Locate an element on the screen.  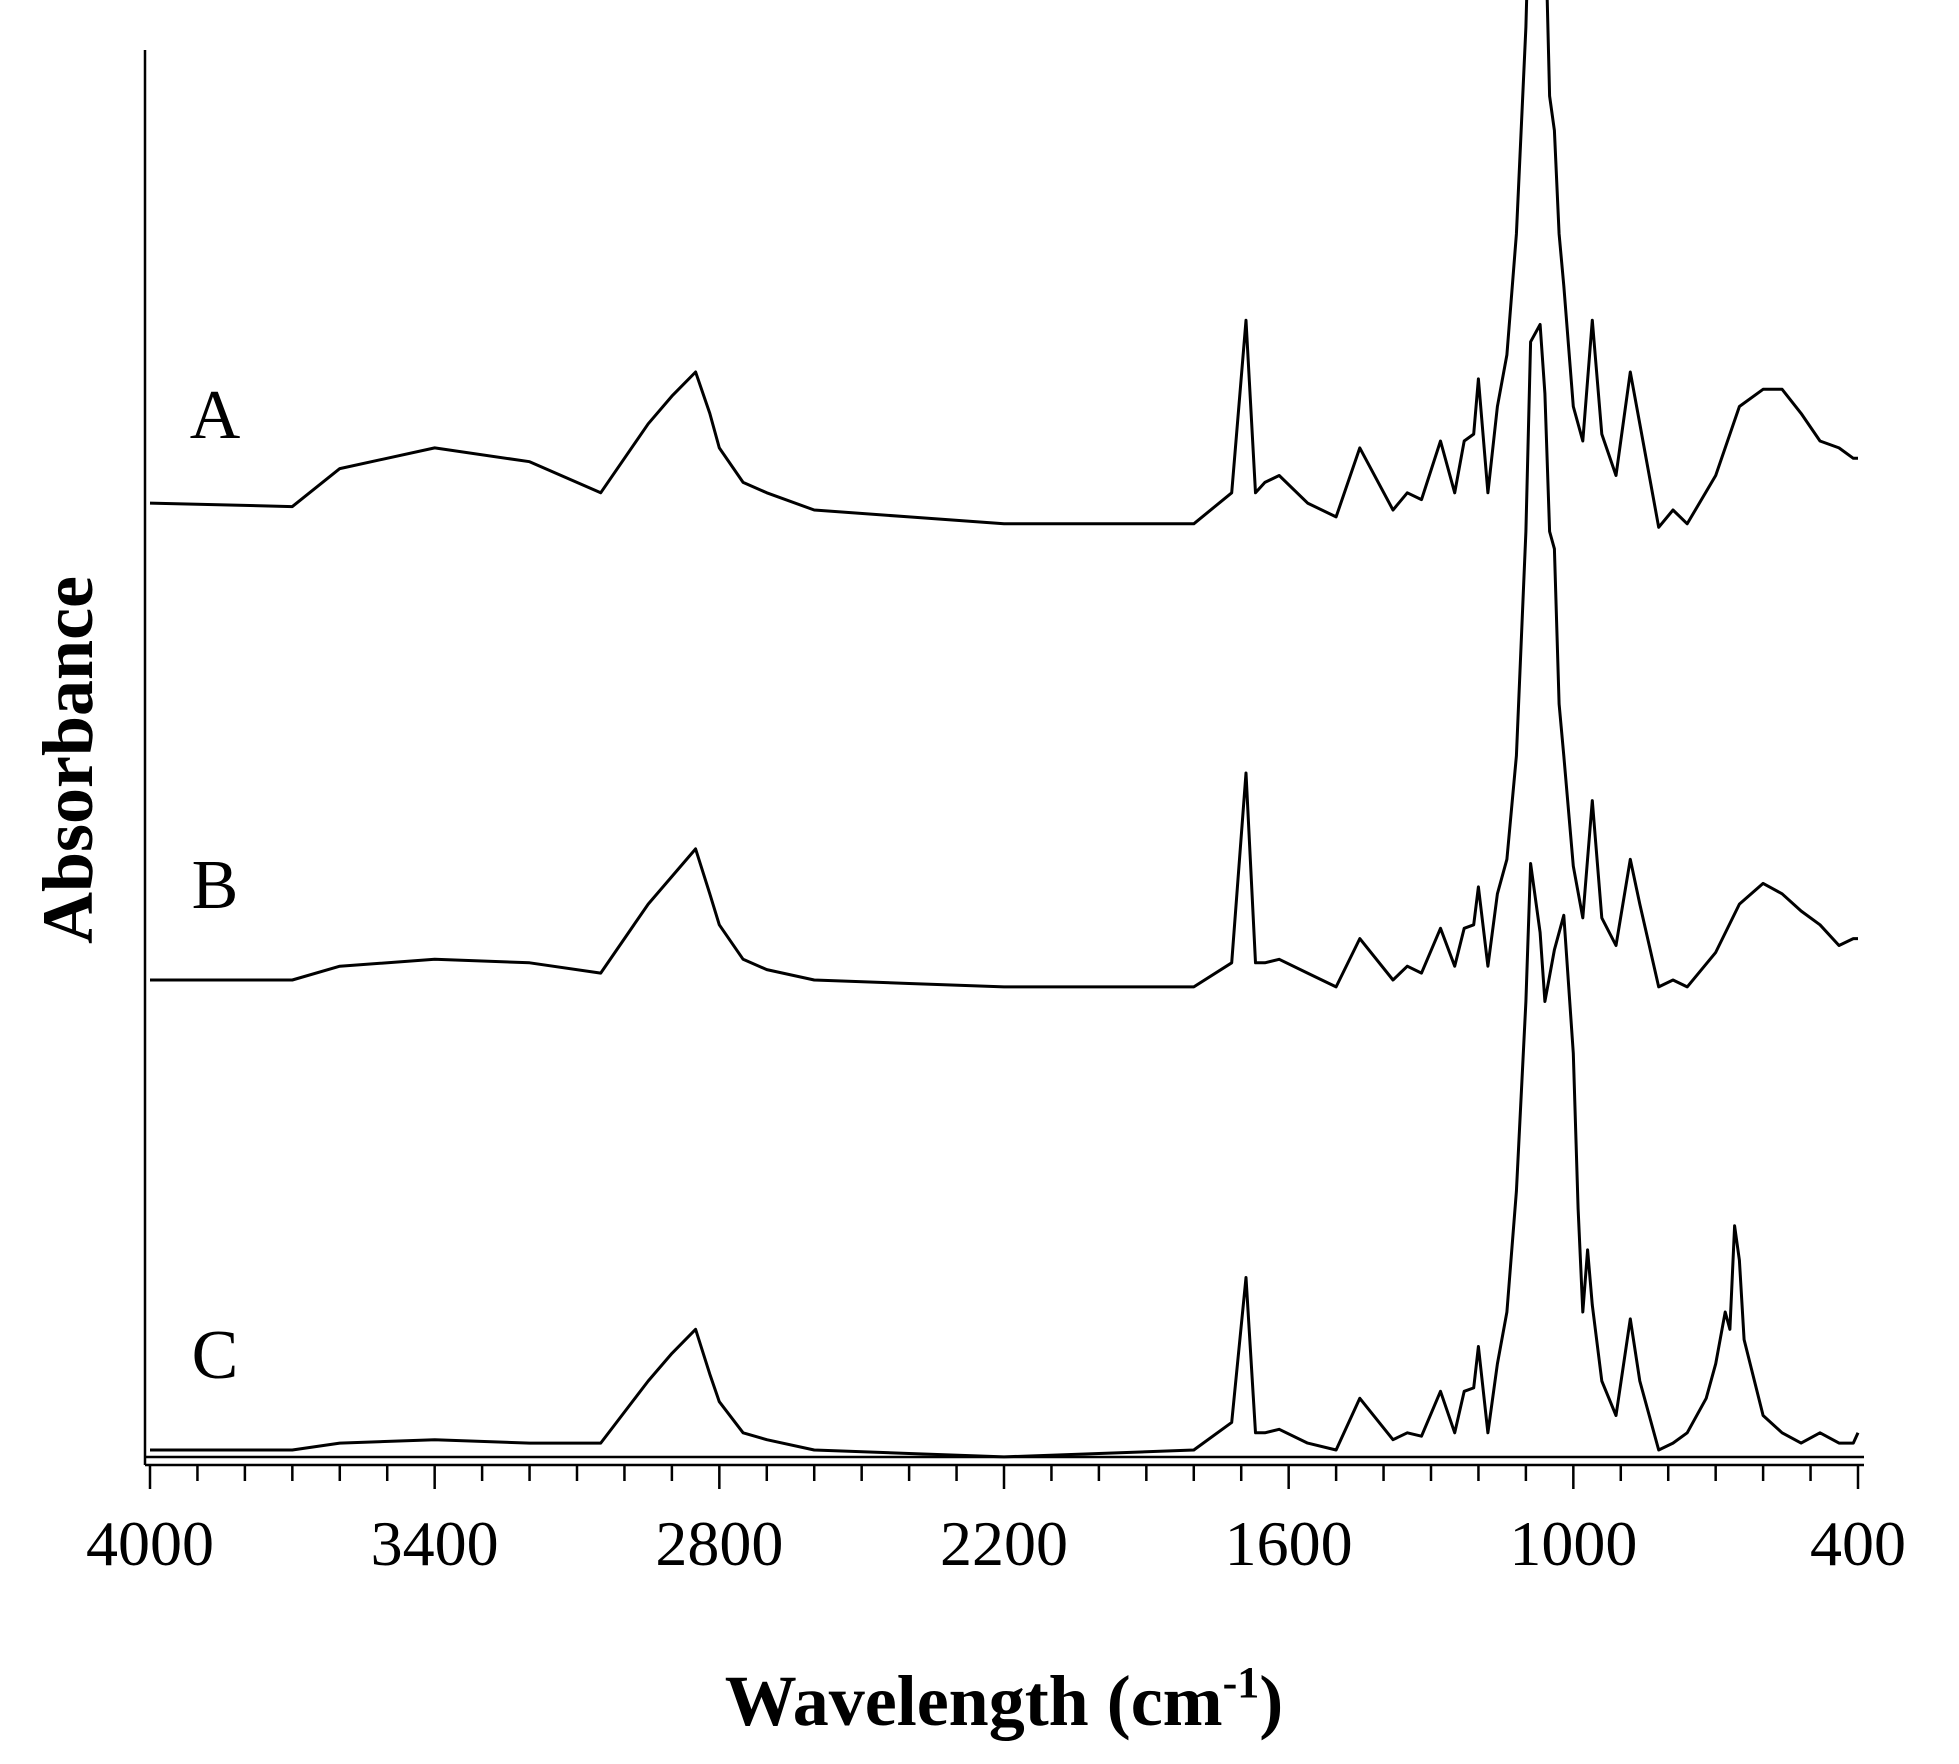
y-axis-title: Absorbance is located at coordinates (68, 760).